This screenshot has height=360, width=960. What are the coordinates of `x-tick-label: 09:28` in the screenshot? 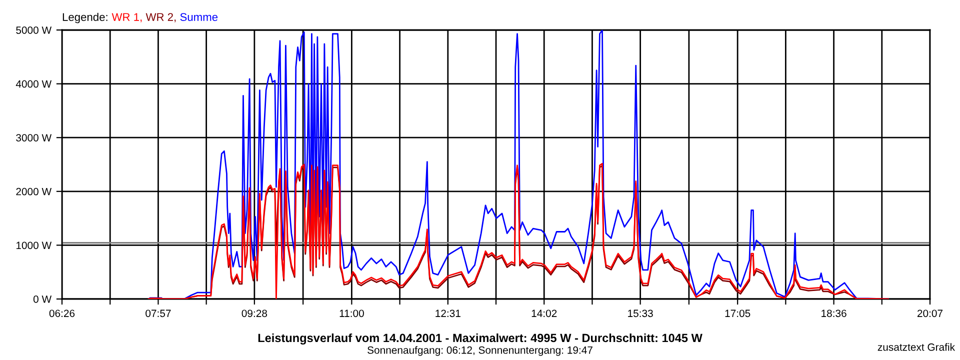 It's located at (255, 314).